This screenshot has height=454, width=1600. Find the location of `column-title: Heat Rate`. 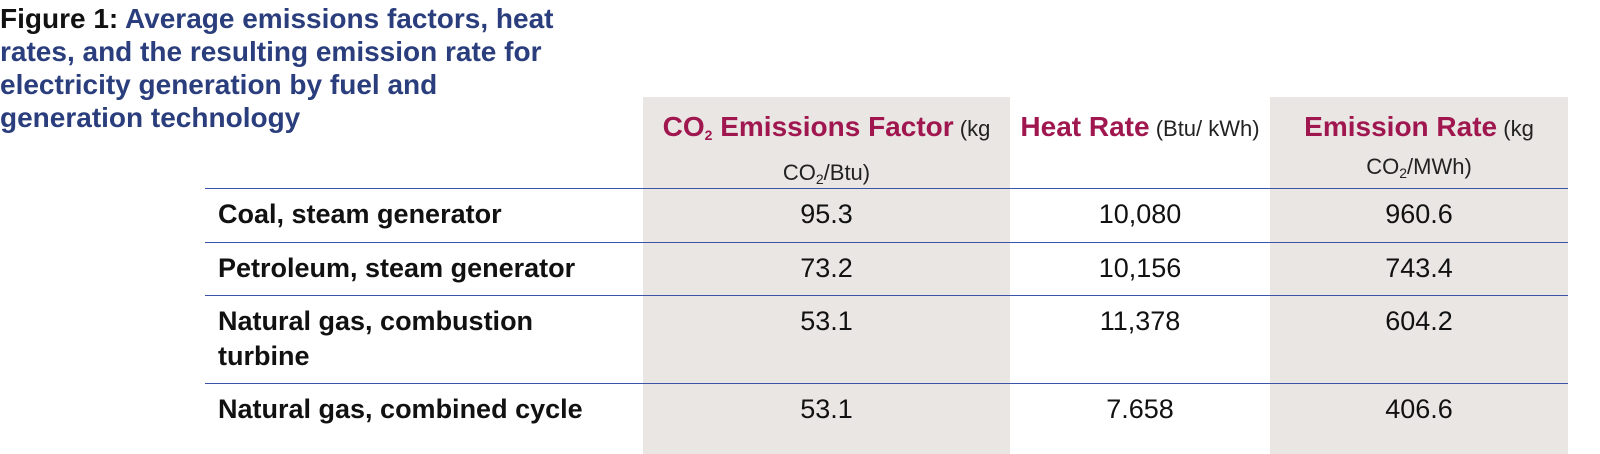

column-title: Heat Rate is located at coordinates (1084, 126).